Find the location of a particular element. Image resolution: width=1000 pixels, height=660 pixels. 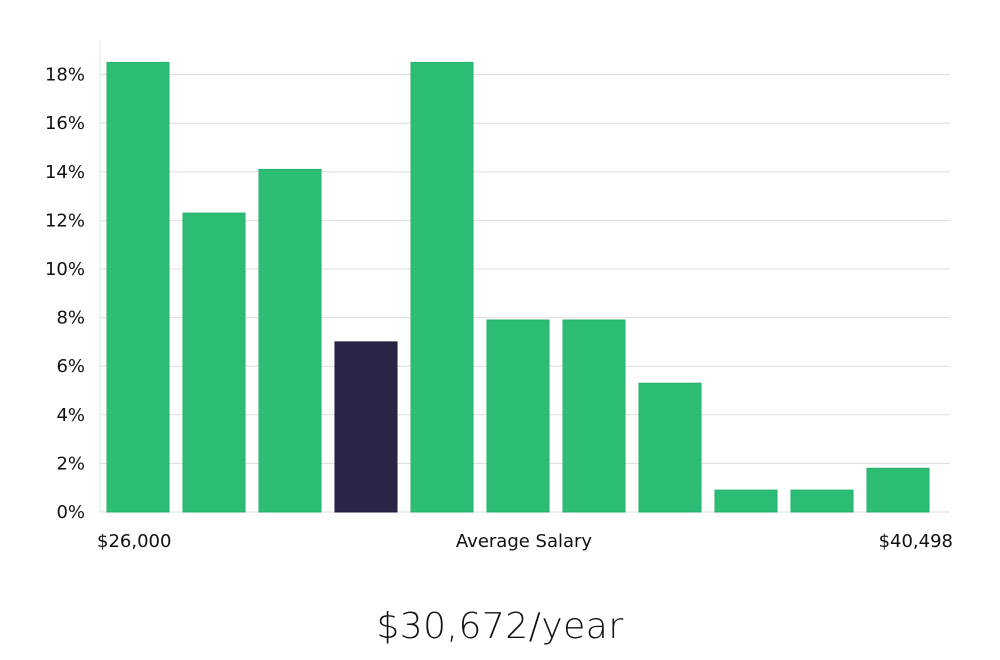

y-tick-label: 12% is located at coordinates (65, 220).